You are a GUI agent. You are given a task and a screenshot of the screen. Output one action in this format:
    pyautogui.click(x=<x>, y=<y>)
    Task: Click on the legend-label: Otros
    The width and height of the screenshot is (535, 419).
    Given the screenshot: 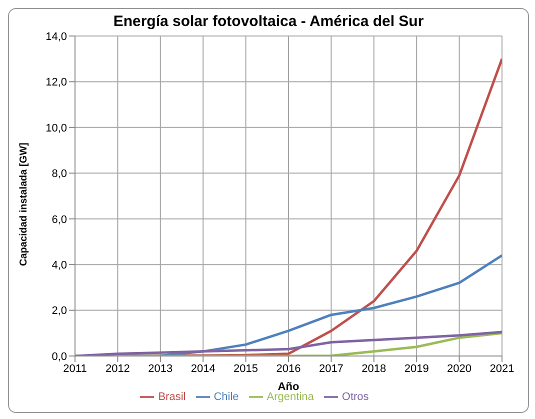 What is the action you would take?
    pyautogui.click(x=355, y=396)
    